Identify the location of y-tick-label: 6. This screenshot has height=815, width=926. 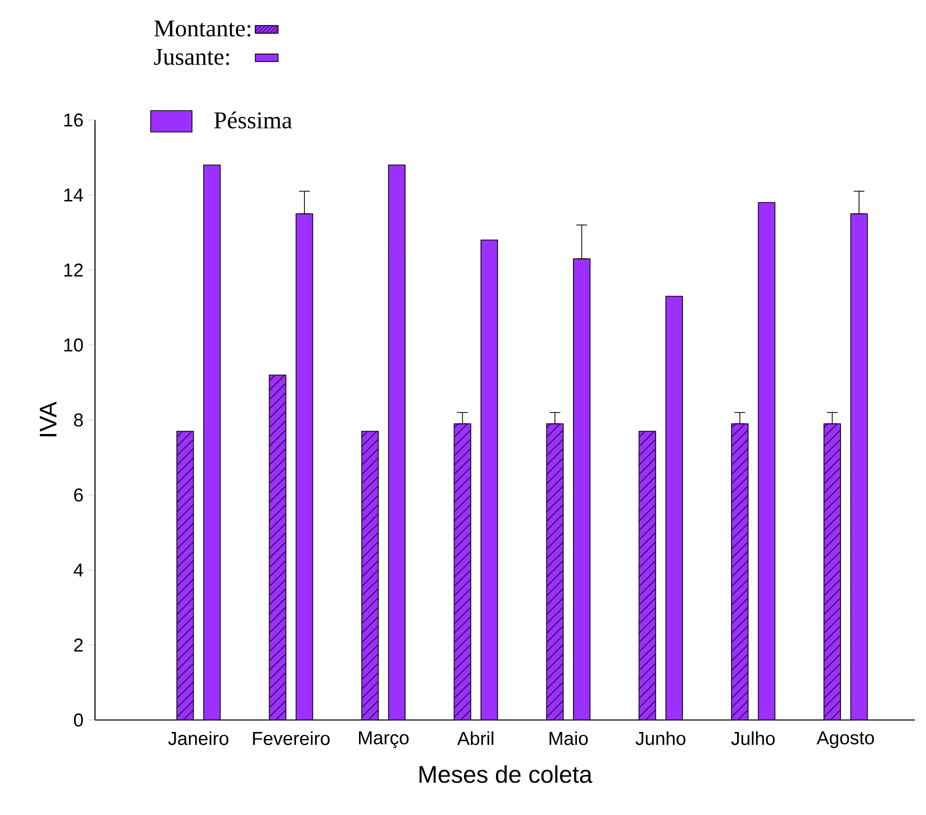
(78, 495).